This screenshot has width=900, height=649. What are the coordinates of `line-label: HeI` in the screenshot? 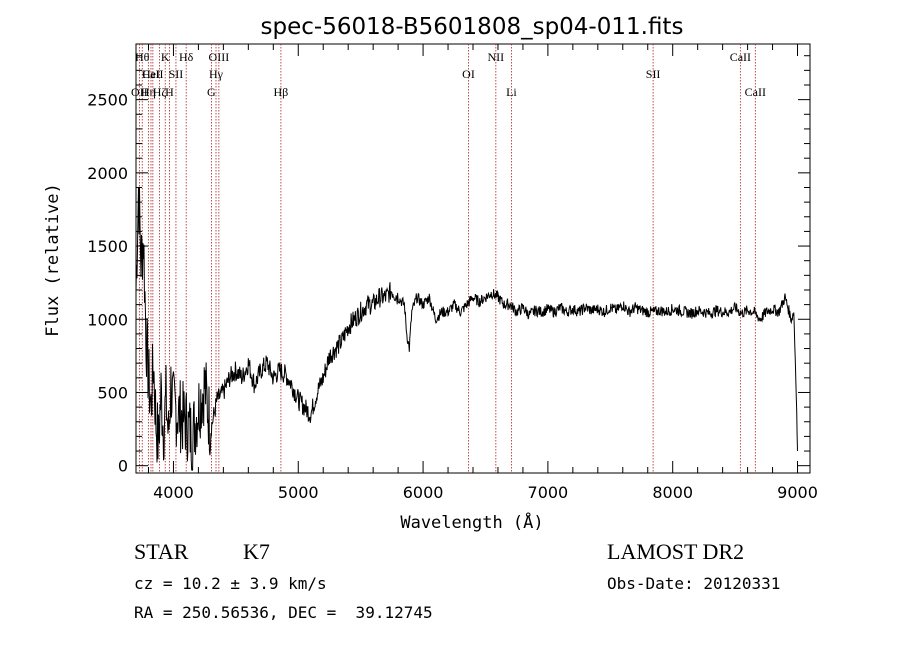 It's located at (151, 74).